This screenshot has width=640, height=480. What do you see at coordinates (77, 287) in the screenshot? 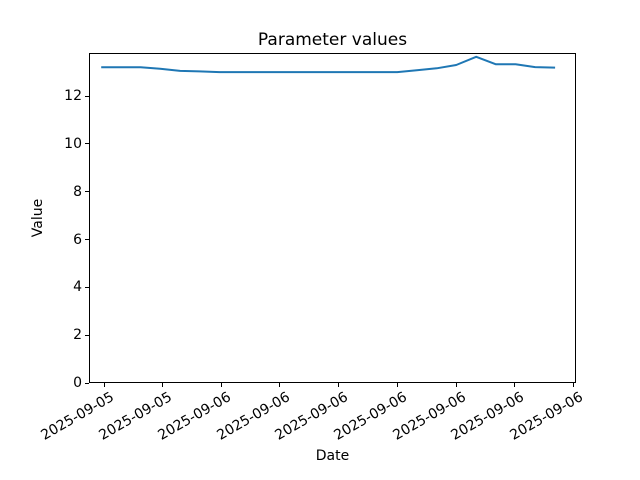
I see `y-tick-label: 4` at bounding box center [77, 287].